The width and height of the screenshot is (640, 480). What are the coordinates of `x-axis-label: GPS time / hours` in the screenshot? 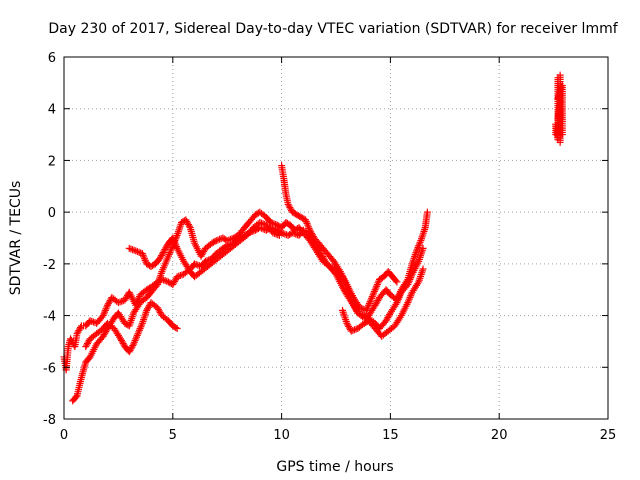 It's located at (334, 467).